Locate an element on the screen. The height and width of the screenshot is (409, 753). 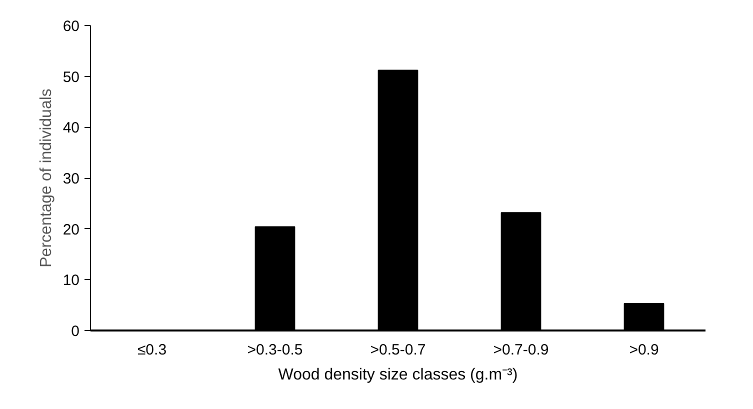
y-tick-label: 0 is located at coordinates (75, 331).